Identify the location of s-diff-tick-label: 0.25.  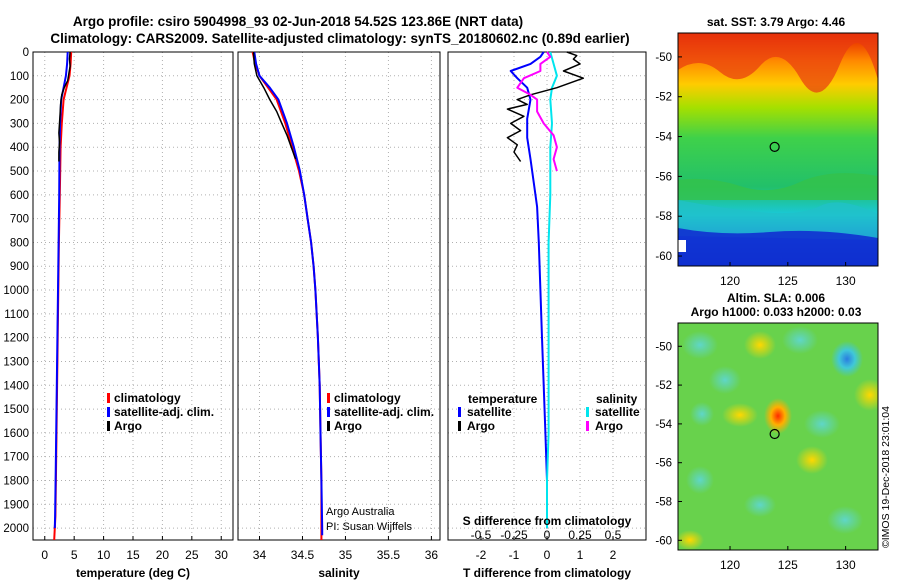
(580, 535).